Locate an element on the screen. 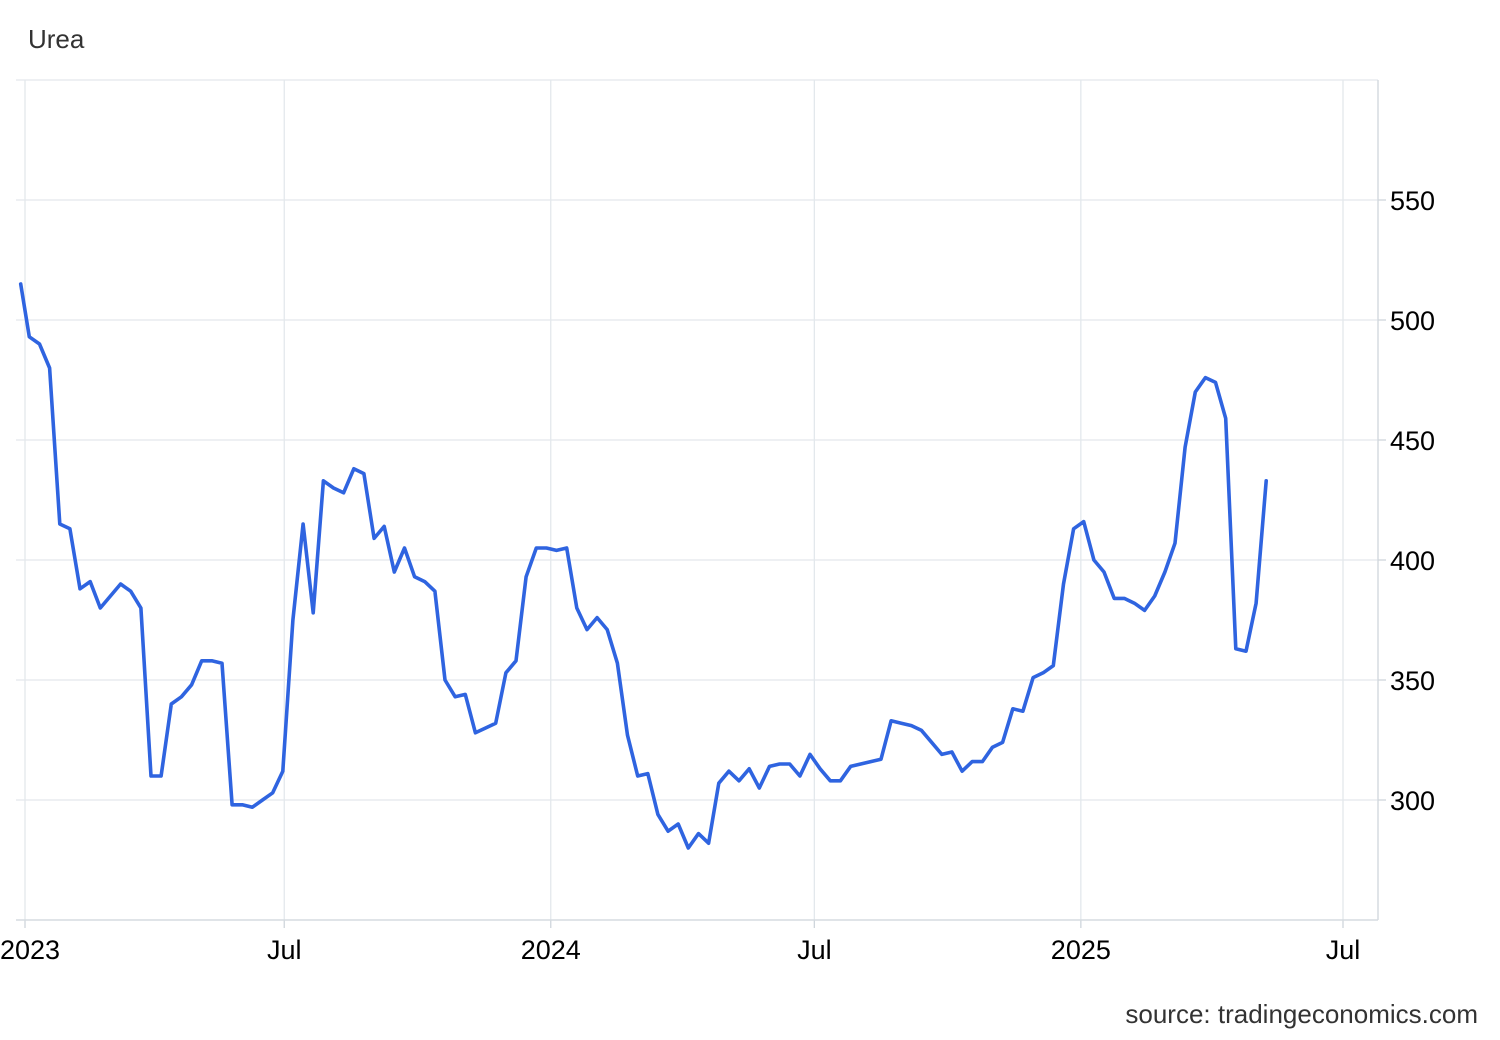 The image size is (1500, 1040). source-credit: source: tradingeconomics.com is located at coordinates (1301, 1014).